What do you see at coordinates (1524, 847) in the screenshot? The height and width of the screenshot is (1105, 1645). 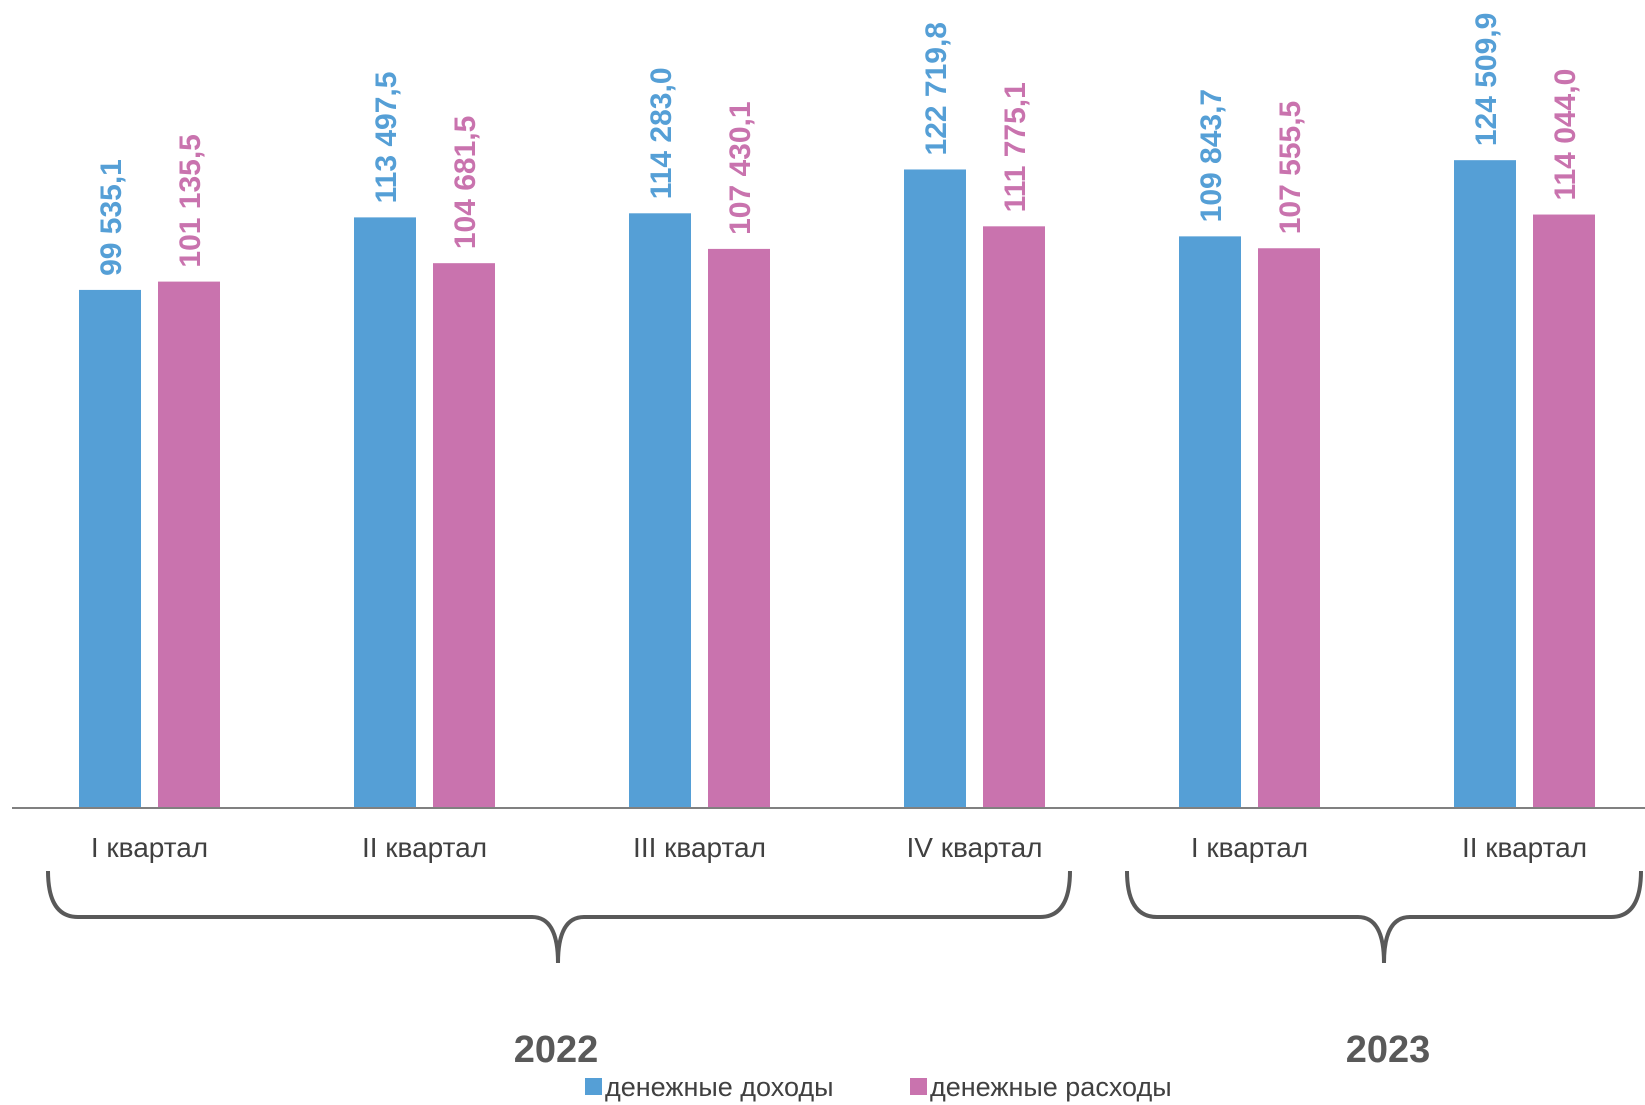 I see `category-label-6: II квартал` at bounding box center [1524, 847].